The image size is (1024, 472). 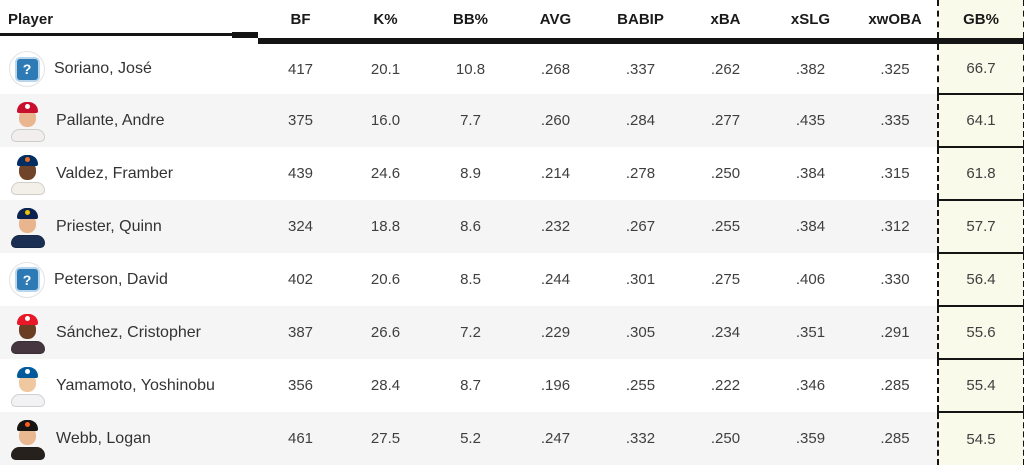 What do you see at coordinates (470, 173) in the screenshot?
I see `stat-bb: 8.9` at bounding box center [470, 173].